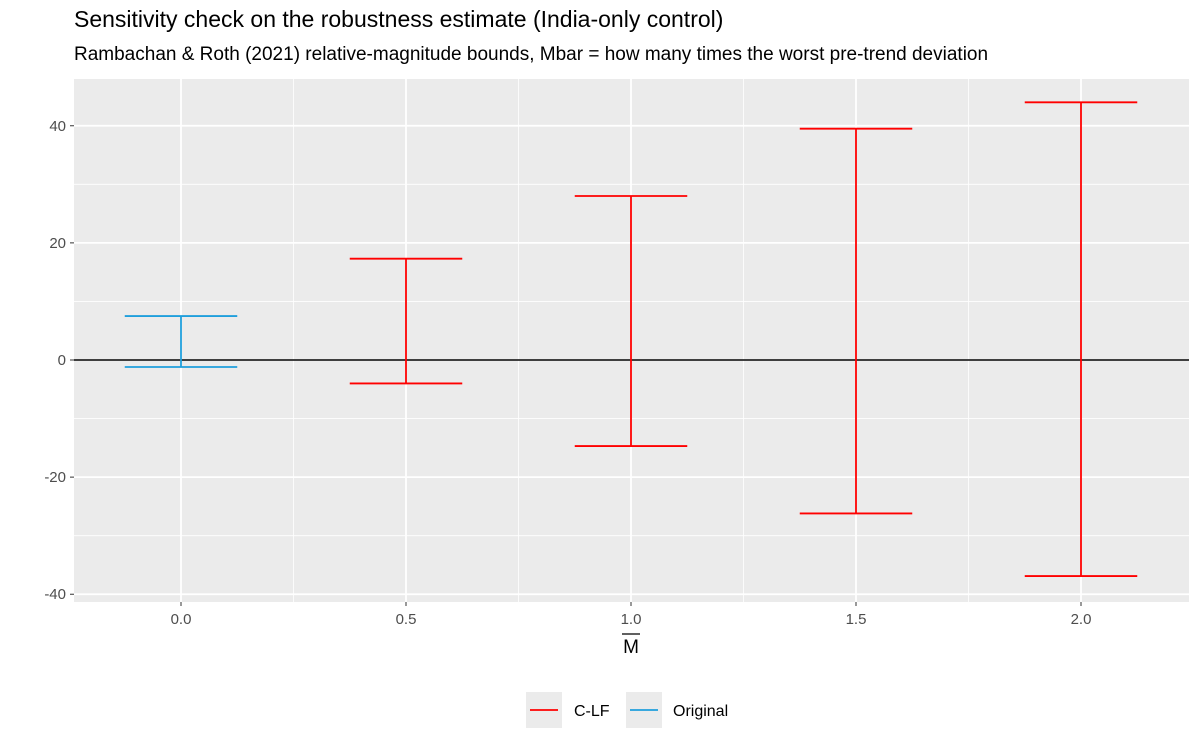 This screenshot has height=750, width=1200. Describe the element at coordinates (181, 341) in the screenshot. I see `errorbar-original` at that location.